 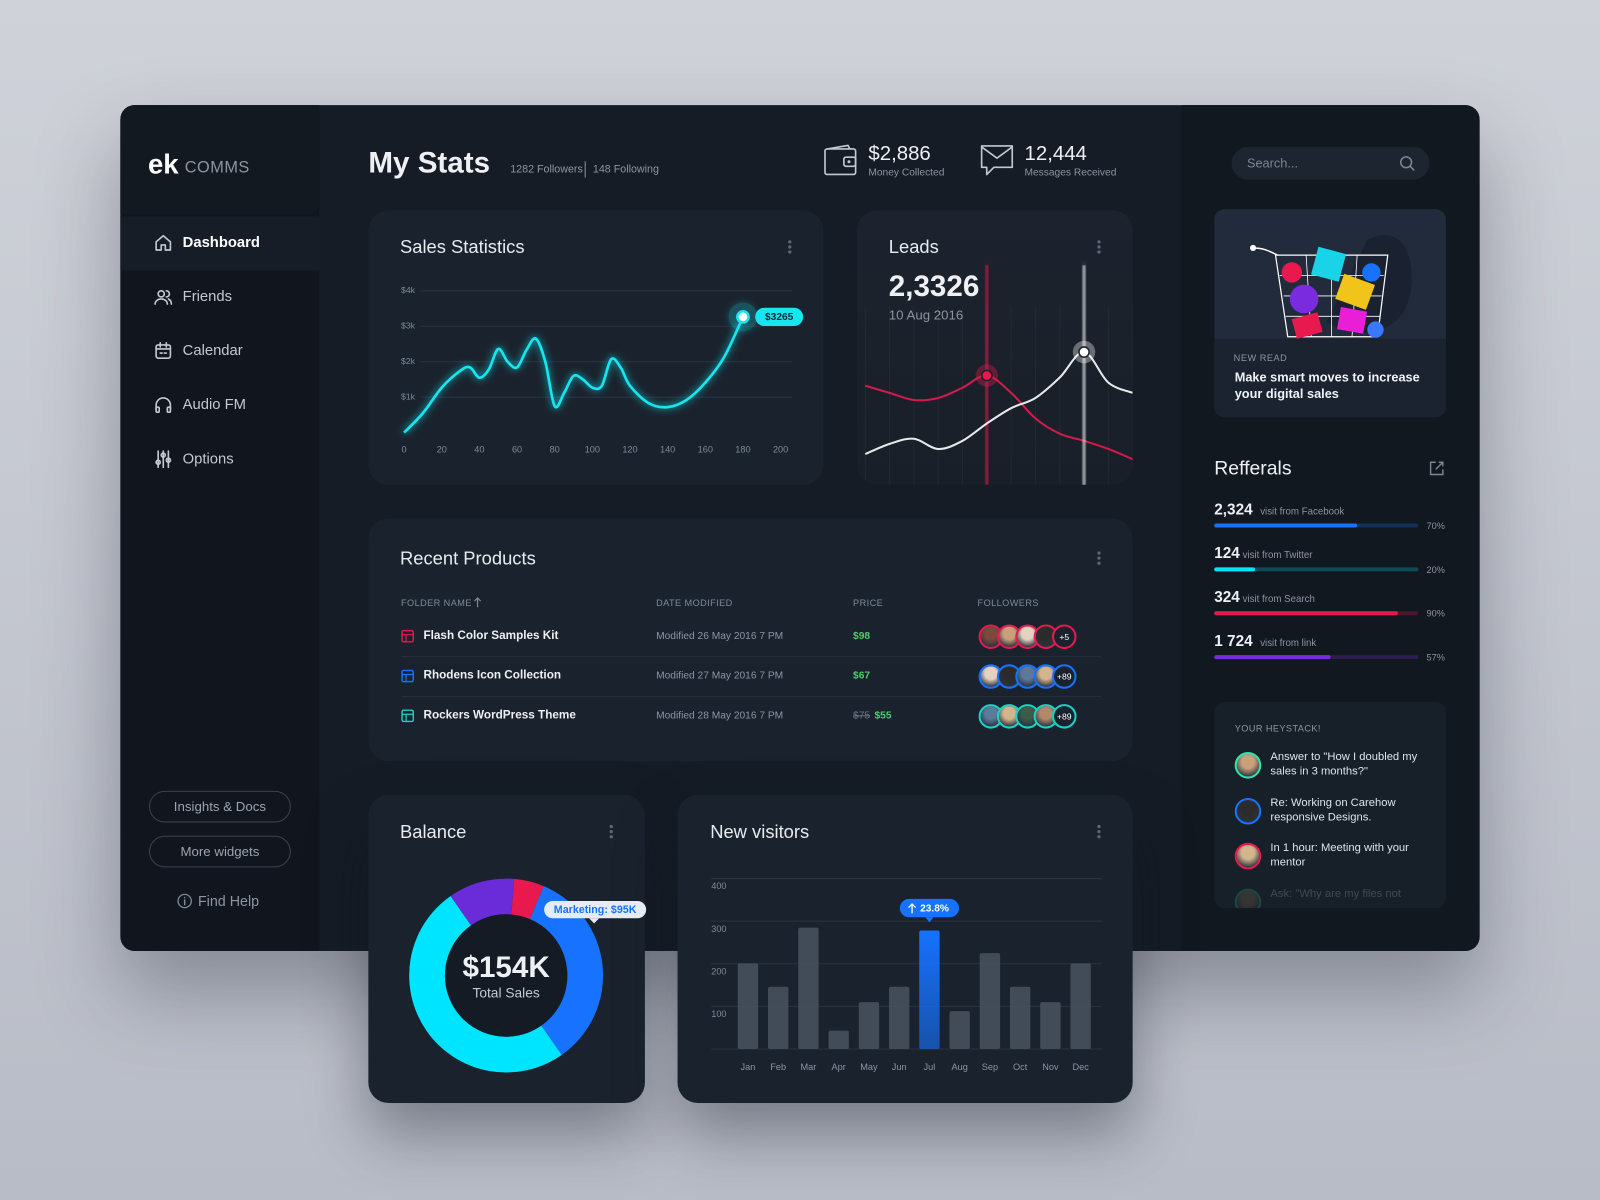 I want to click on nav-item: Friends, so click(x=219, y=297).